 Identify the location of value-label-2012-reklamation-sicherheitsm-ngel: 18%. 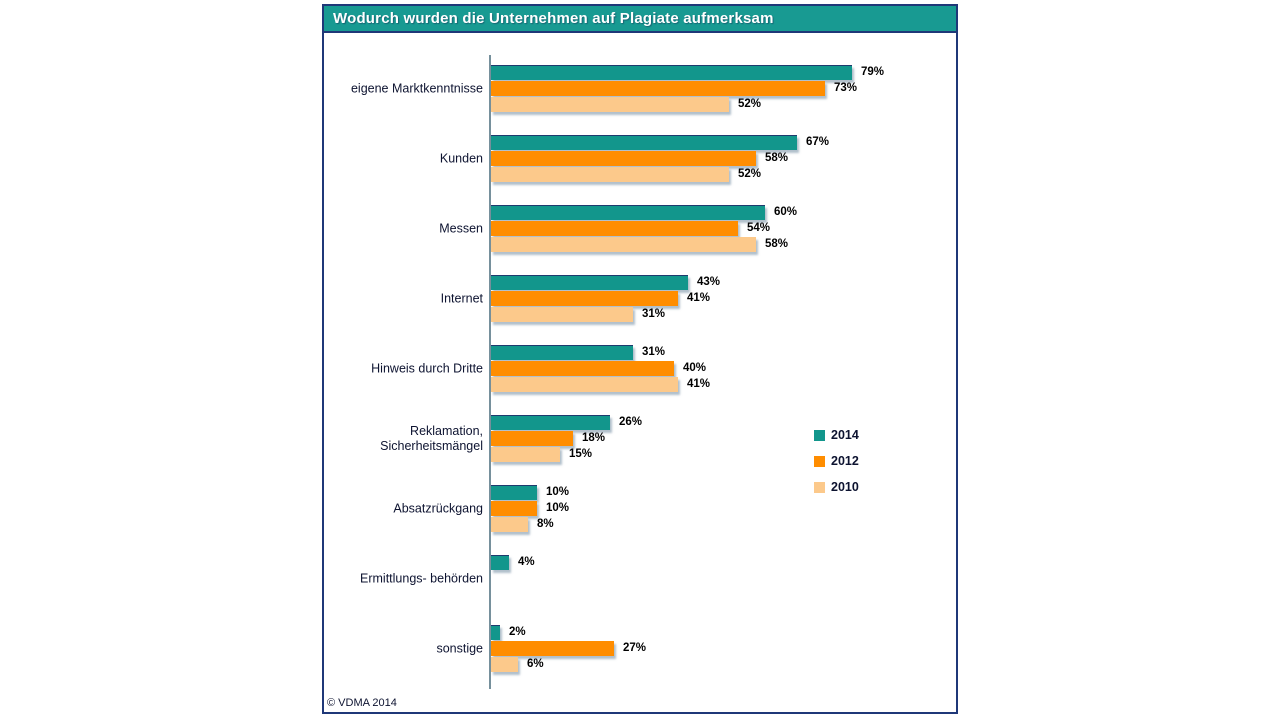
(594, 438).